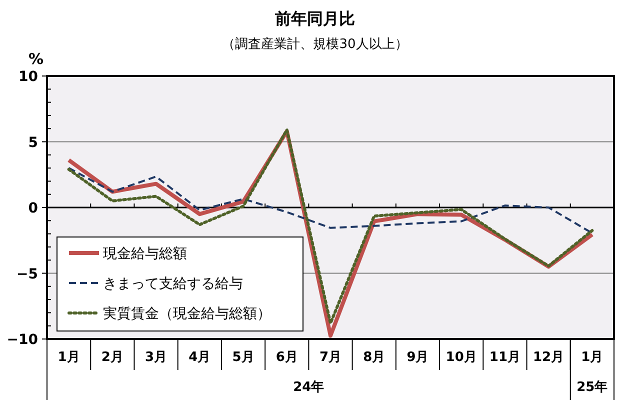 The image size is (630, 410). I want to click on y-tick-label: 5, so click(33, 142).